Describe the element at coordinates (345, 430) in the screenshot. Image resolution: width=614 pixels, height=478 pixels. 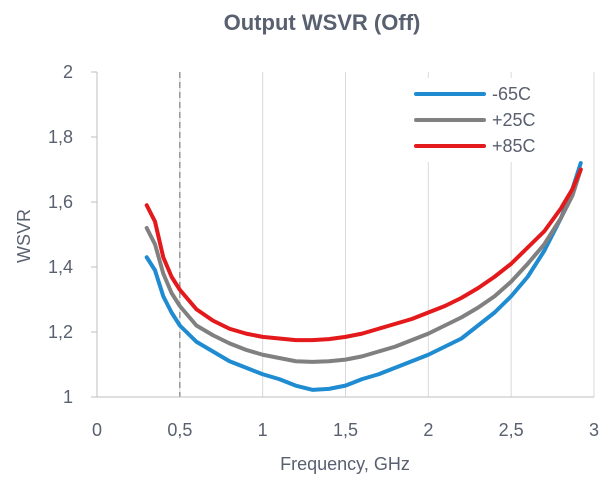
I see `x-tick-label: 1,5` at that location.